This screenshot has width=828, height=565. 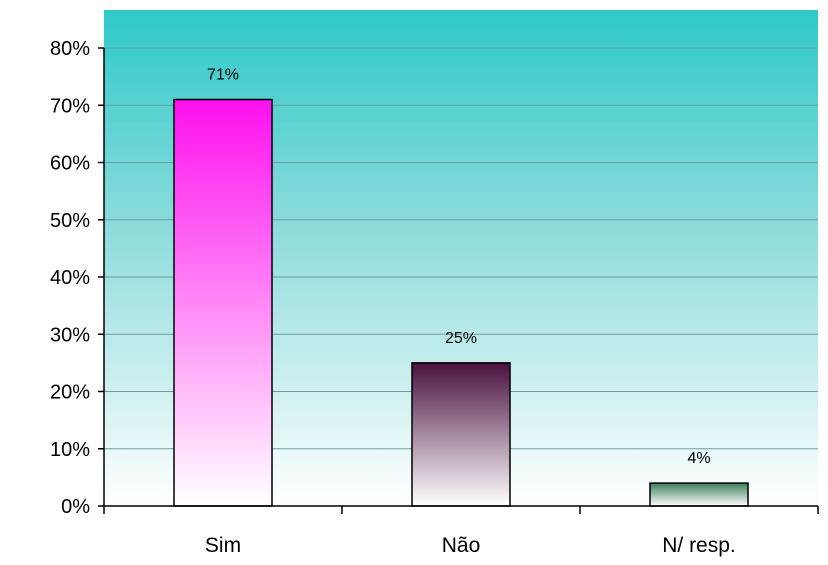 I want to click on y-tick-label: 10%, so click(x=70, y=450).